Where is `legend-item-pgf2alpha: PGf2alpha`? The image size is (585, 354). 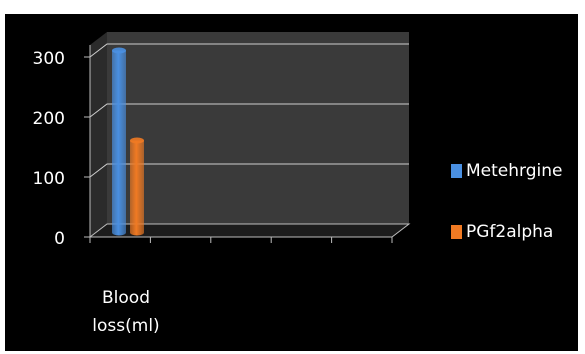
legend-item-pgf2alpha: PGf2alpha is located at coordinates (506, 232).